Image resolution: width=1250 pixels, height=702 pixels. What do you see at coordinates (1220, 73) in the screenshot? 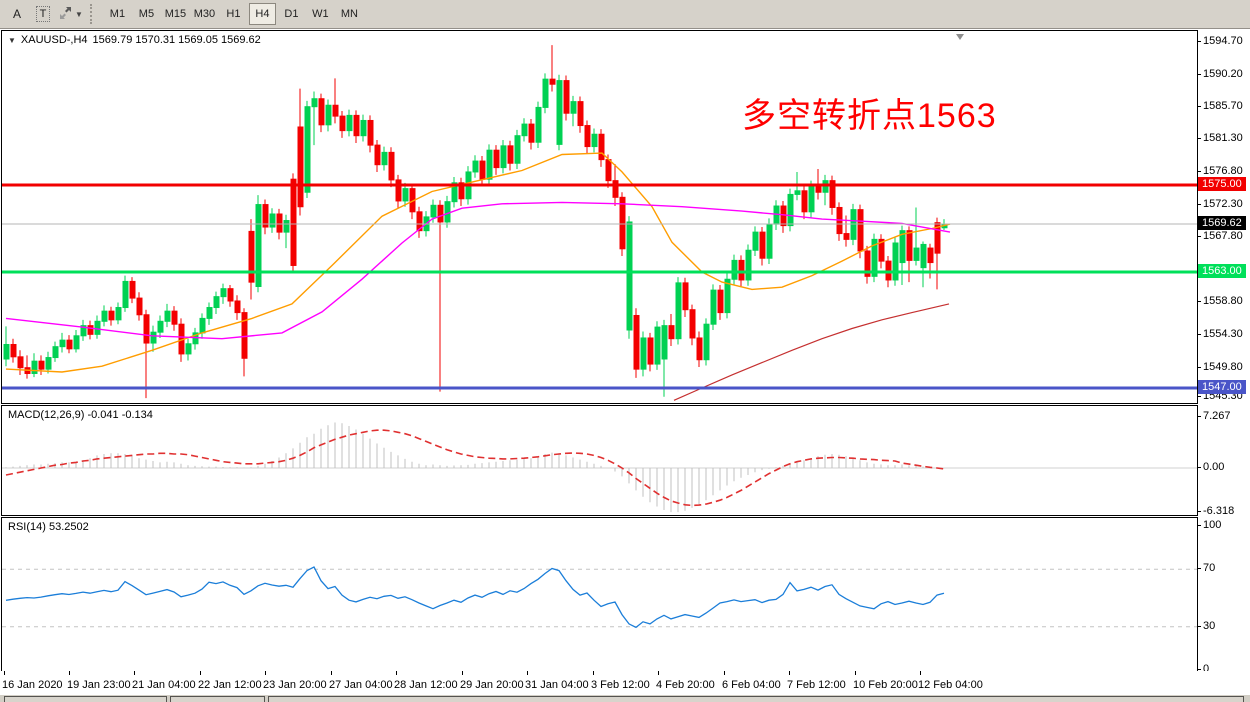
I see `axis-tick-label: 1590.20` at bounding box center [1220, 73].